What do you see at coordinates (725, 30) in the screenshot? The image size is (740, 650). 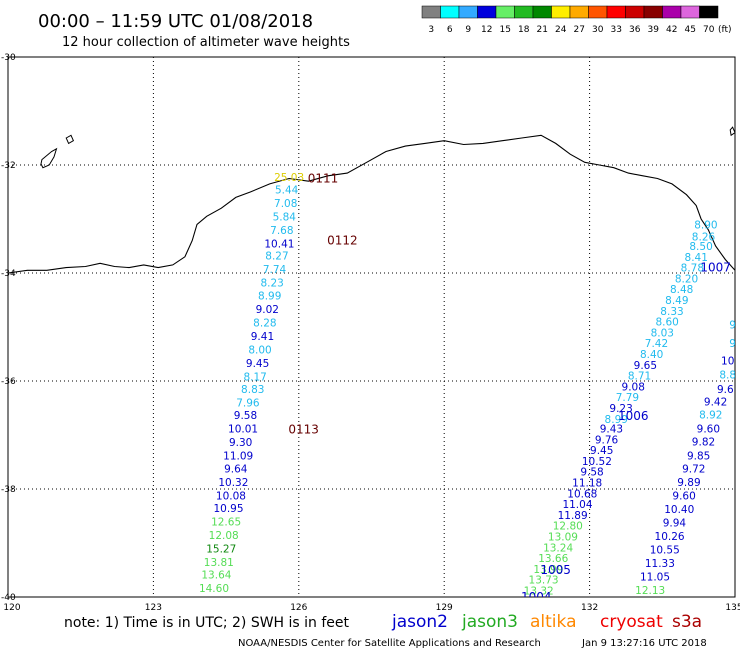 I see `colorbar-unit-label: (ft)` at bounding box center [725, 30].